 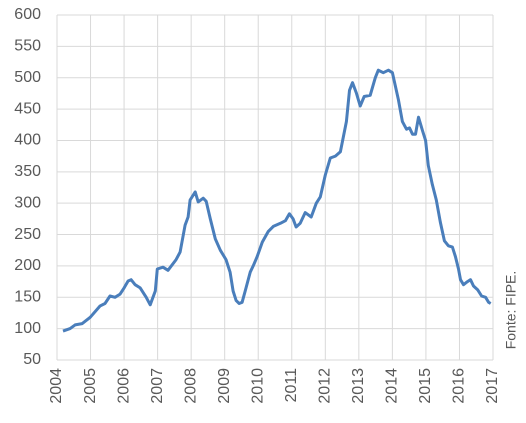 I want to click on x-tick-label: 2011, so click(x=291, y=385).